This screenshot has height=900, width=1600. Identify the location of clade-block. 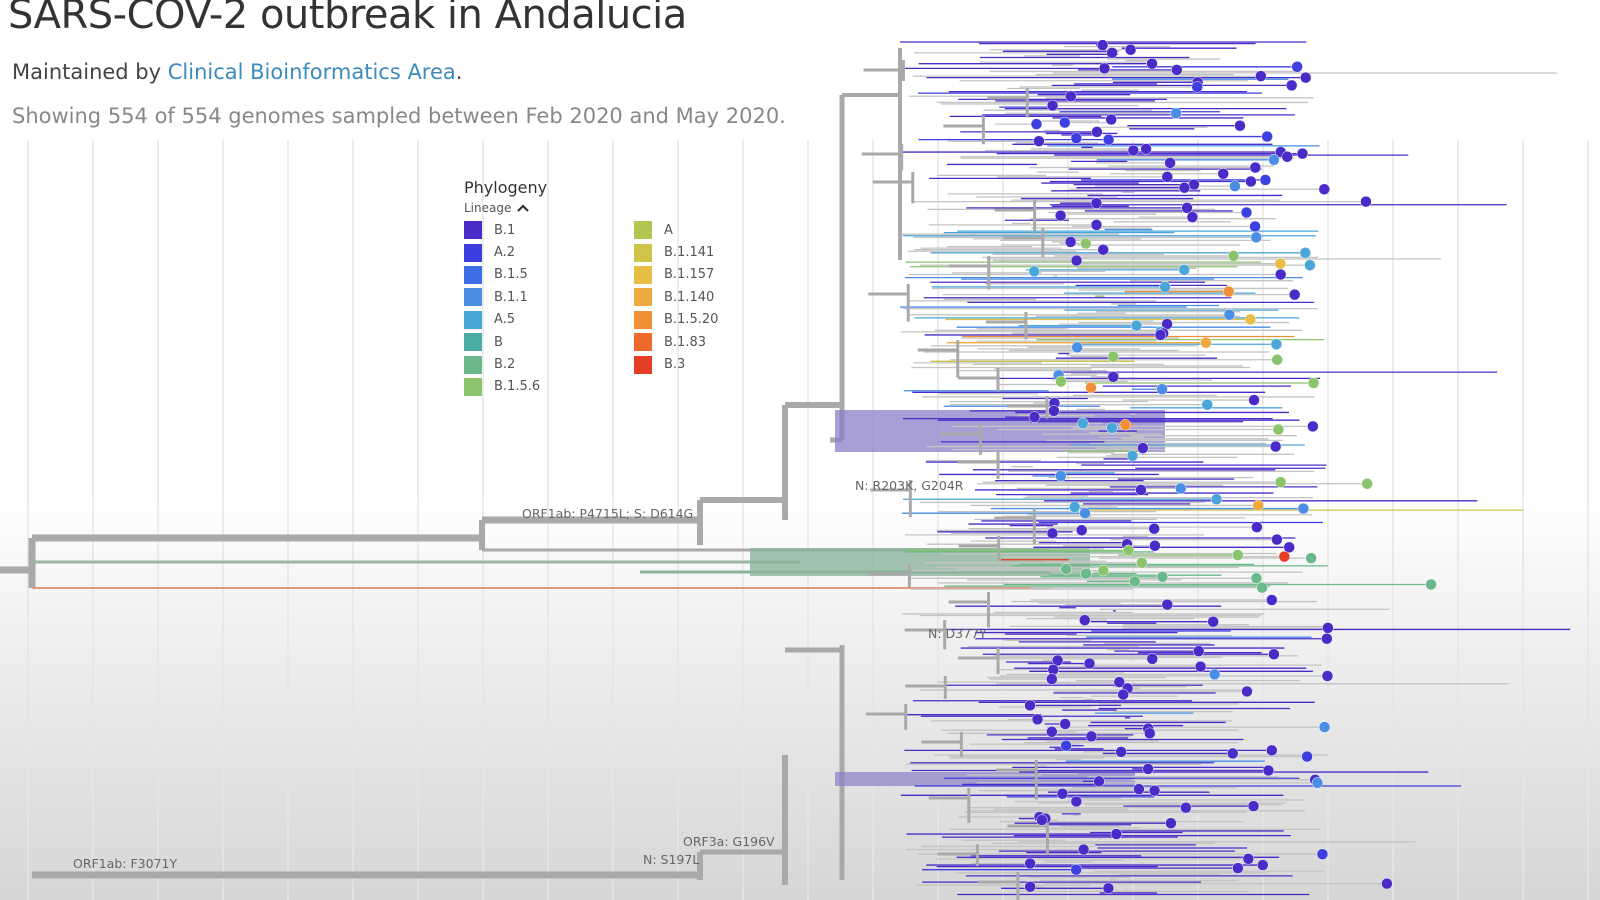
(920, 562).